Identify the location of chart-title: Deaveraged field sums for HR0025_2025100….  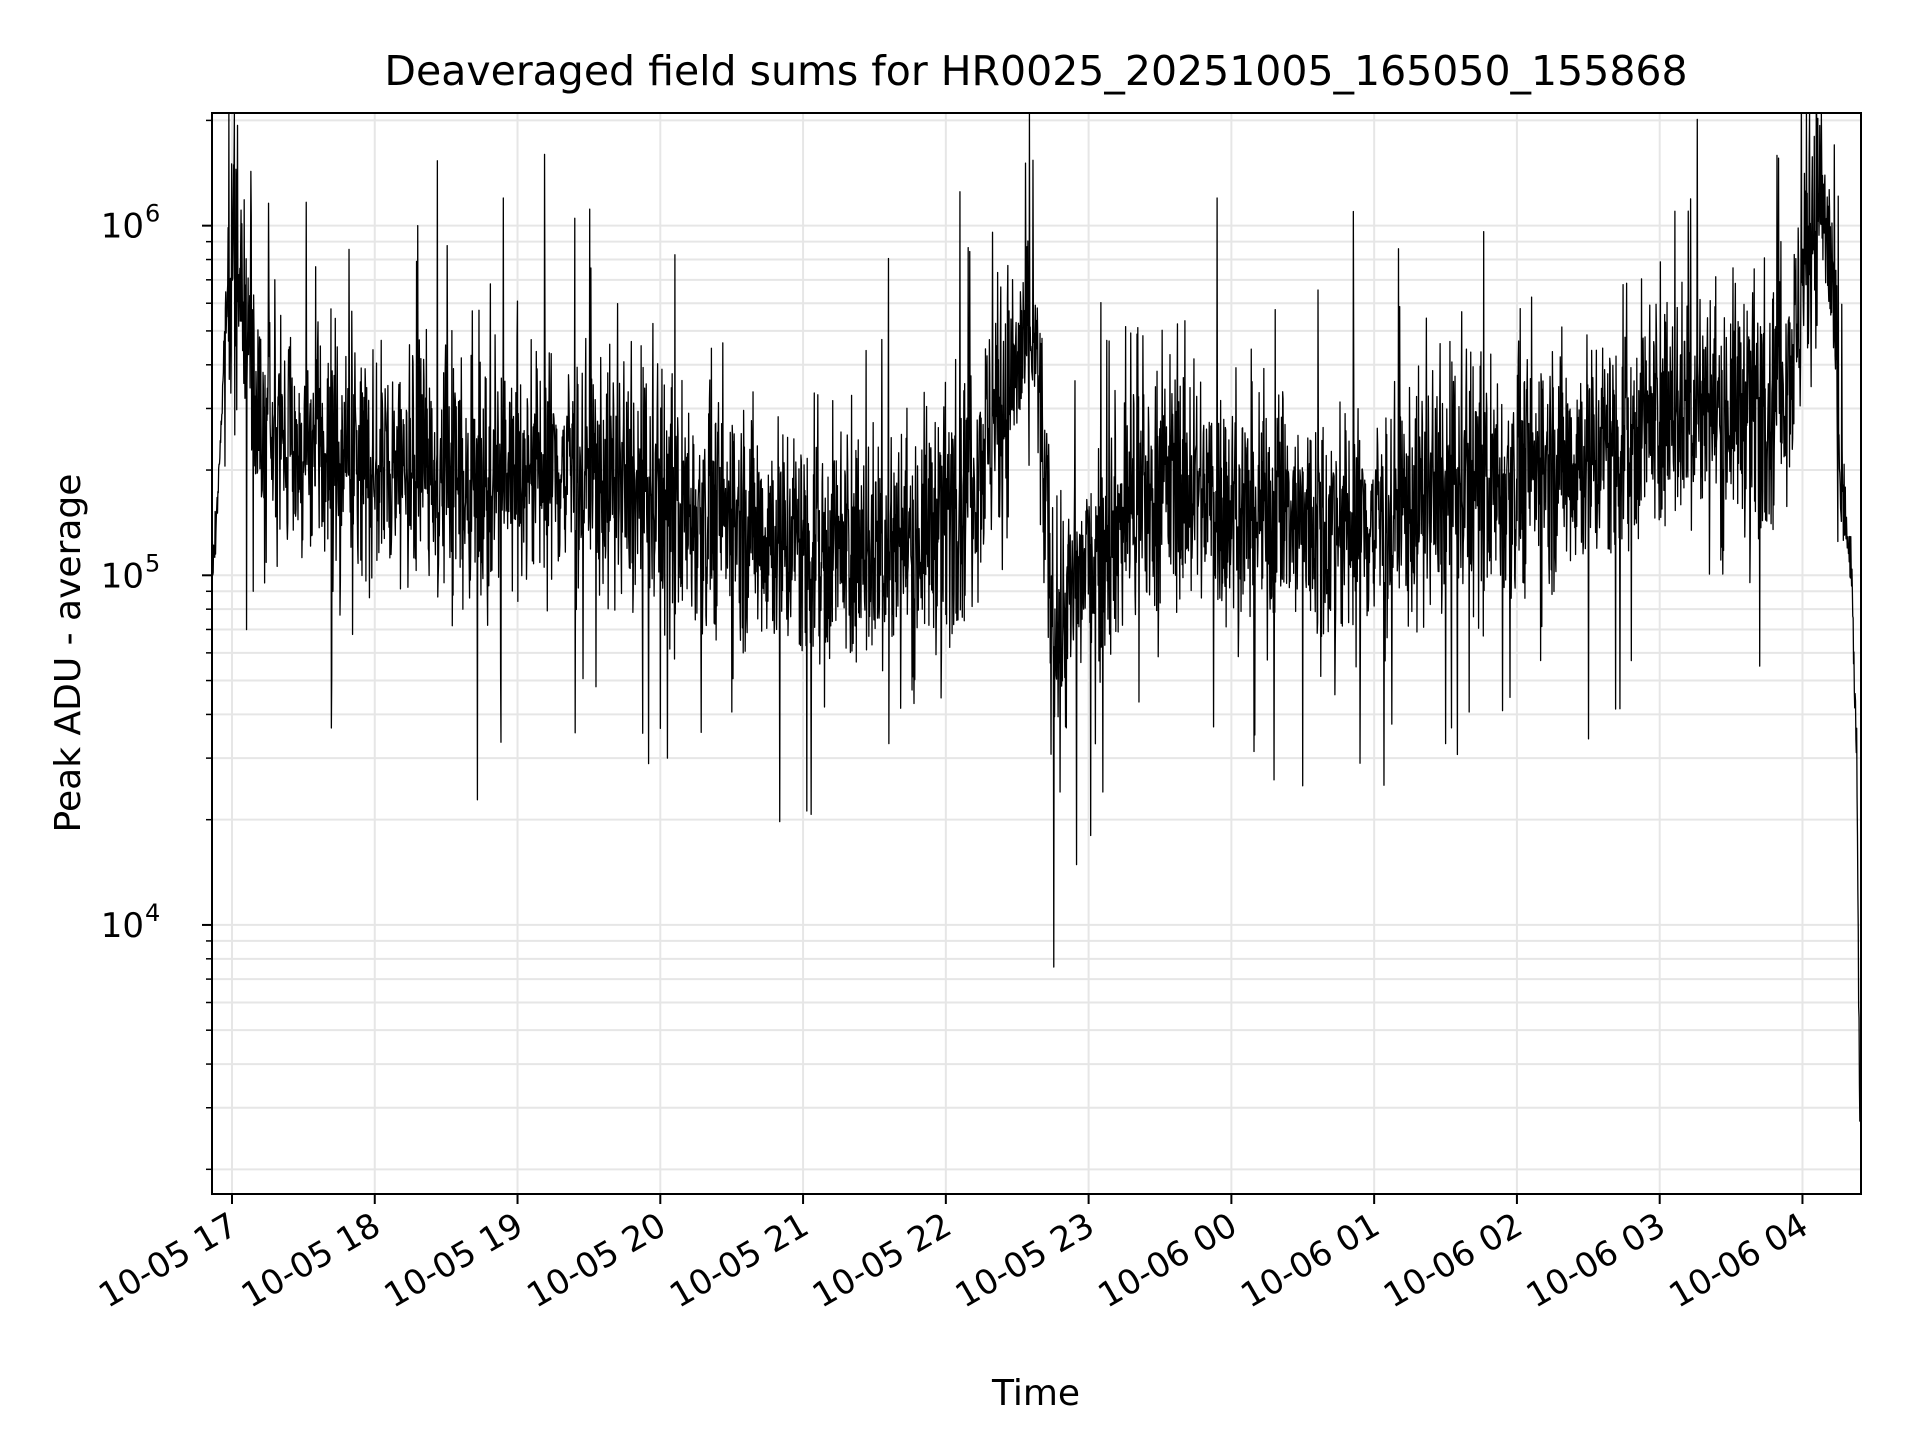
(1035, 71).